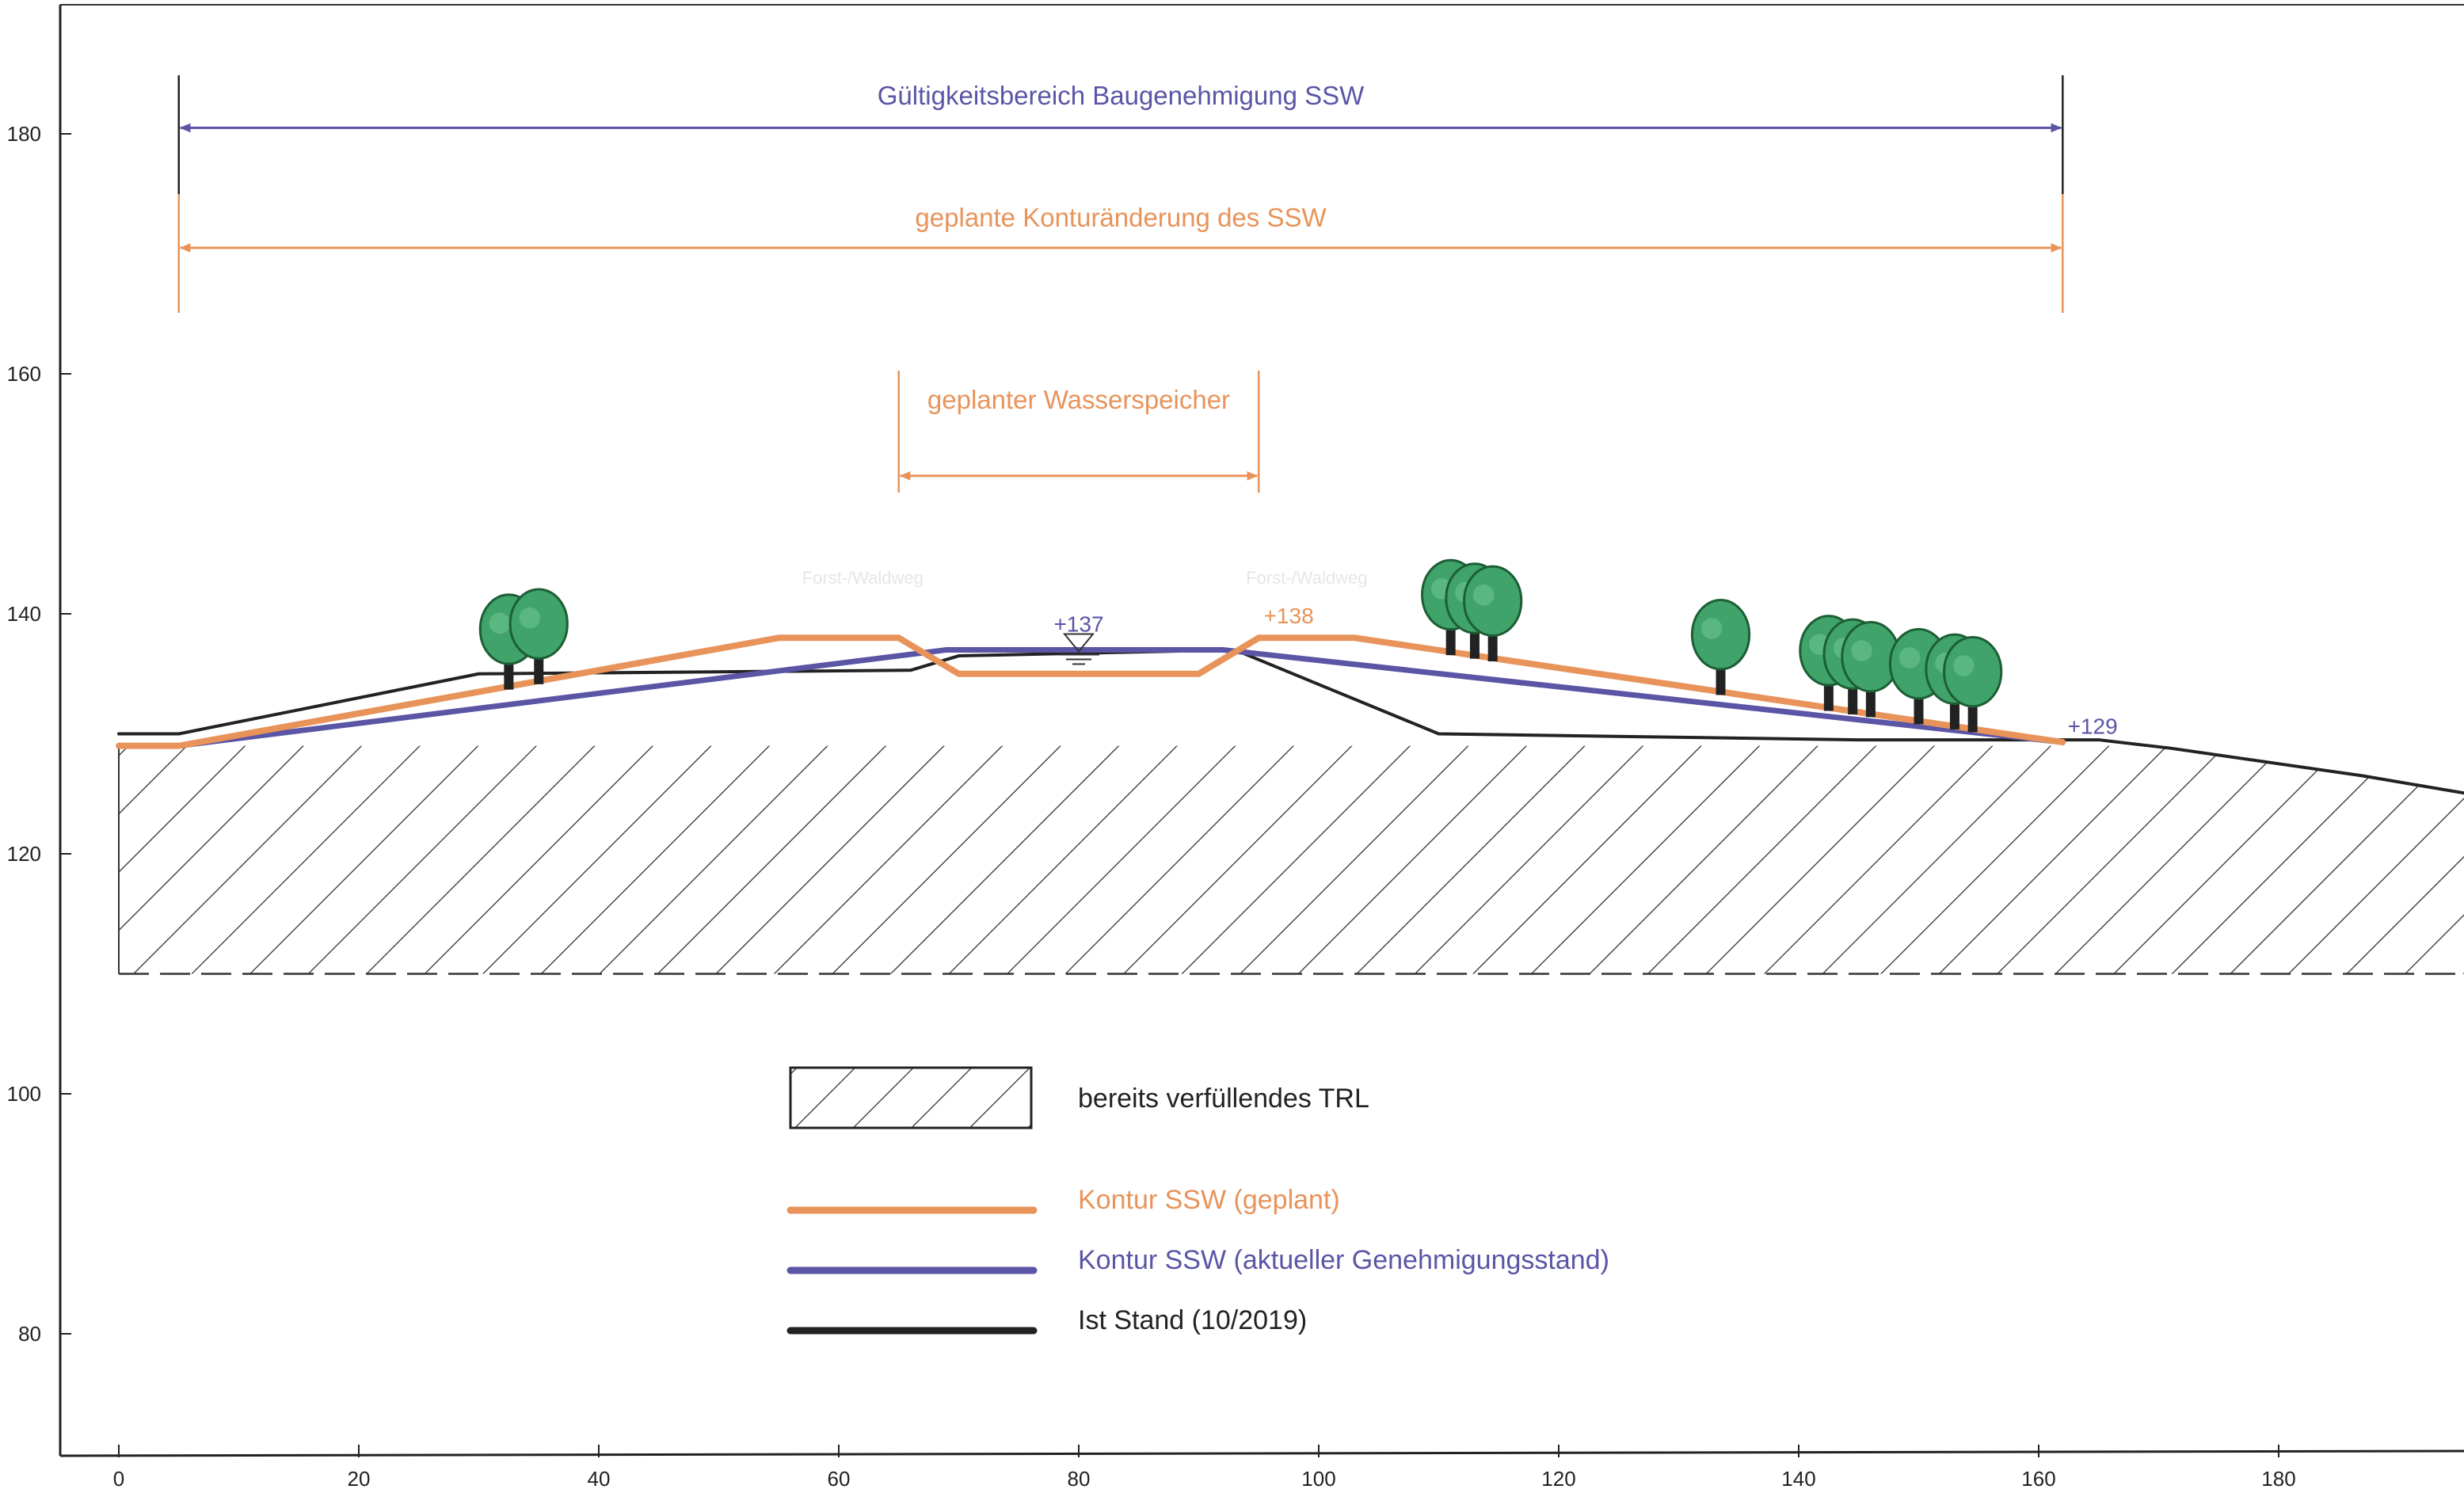 This screenshot has height=1493, width=2464. I want to click on water-level-icon, so click(1078, 643).